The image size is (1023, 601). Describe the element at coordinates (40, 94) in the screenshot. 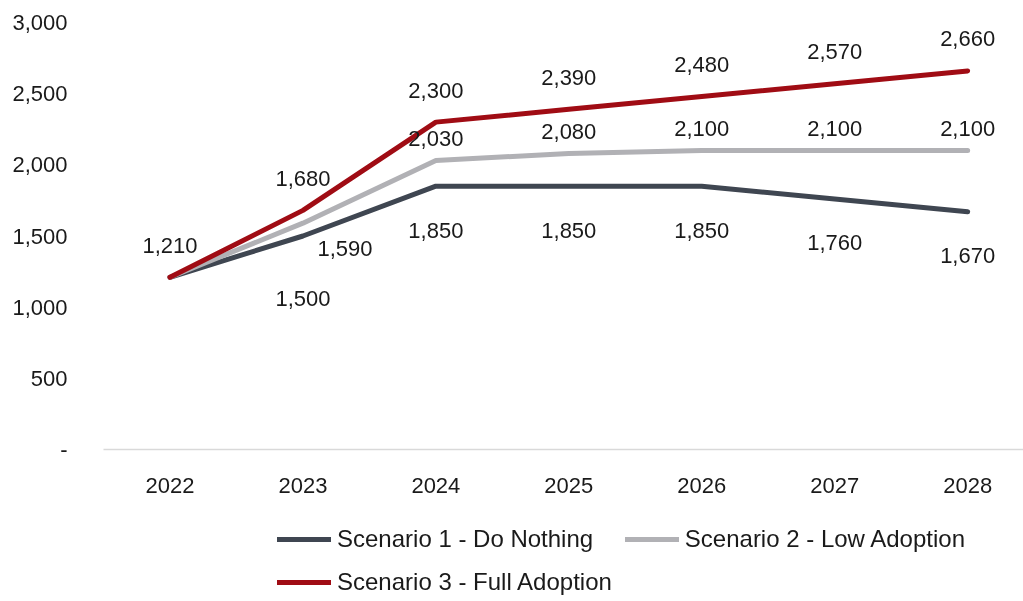

I see `y-tick-label: 2,500` at that location.